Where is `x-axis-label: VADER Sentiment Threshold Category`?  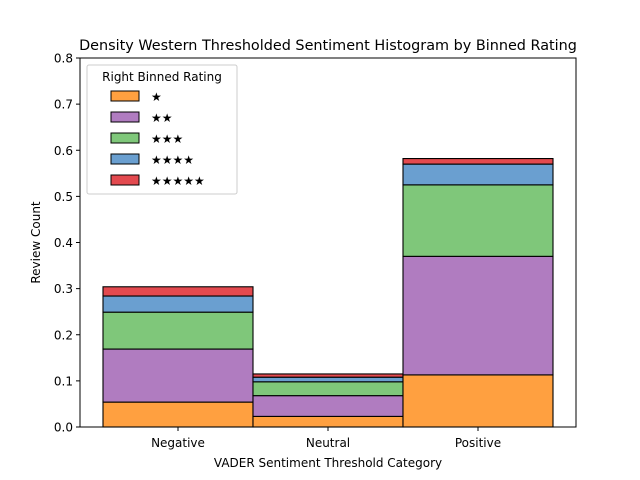
x-axis-label: VADER Sentiment Threshold Category is located at coordinates (328, 463).